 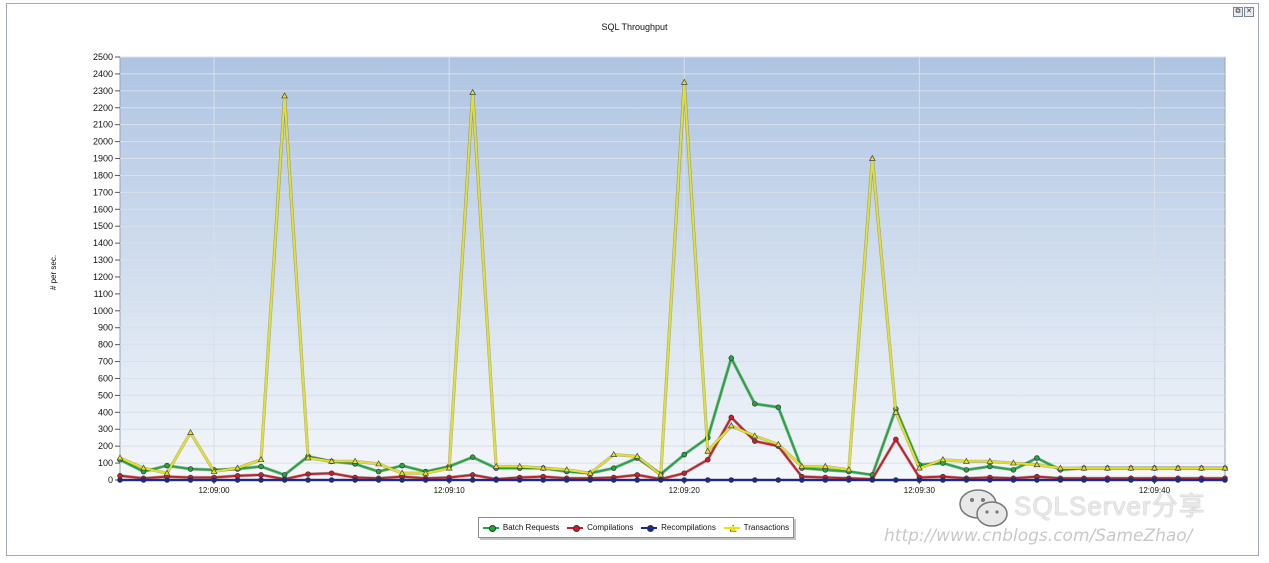 What do you see at coordinates (103, 192) in the screenshot?
I see `y-tick-label: 1700` at bounding box center [103, 192].